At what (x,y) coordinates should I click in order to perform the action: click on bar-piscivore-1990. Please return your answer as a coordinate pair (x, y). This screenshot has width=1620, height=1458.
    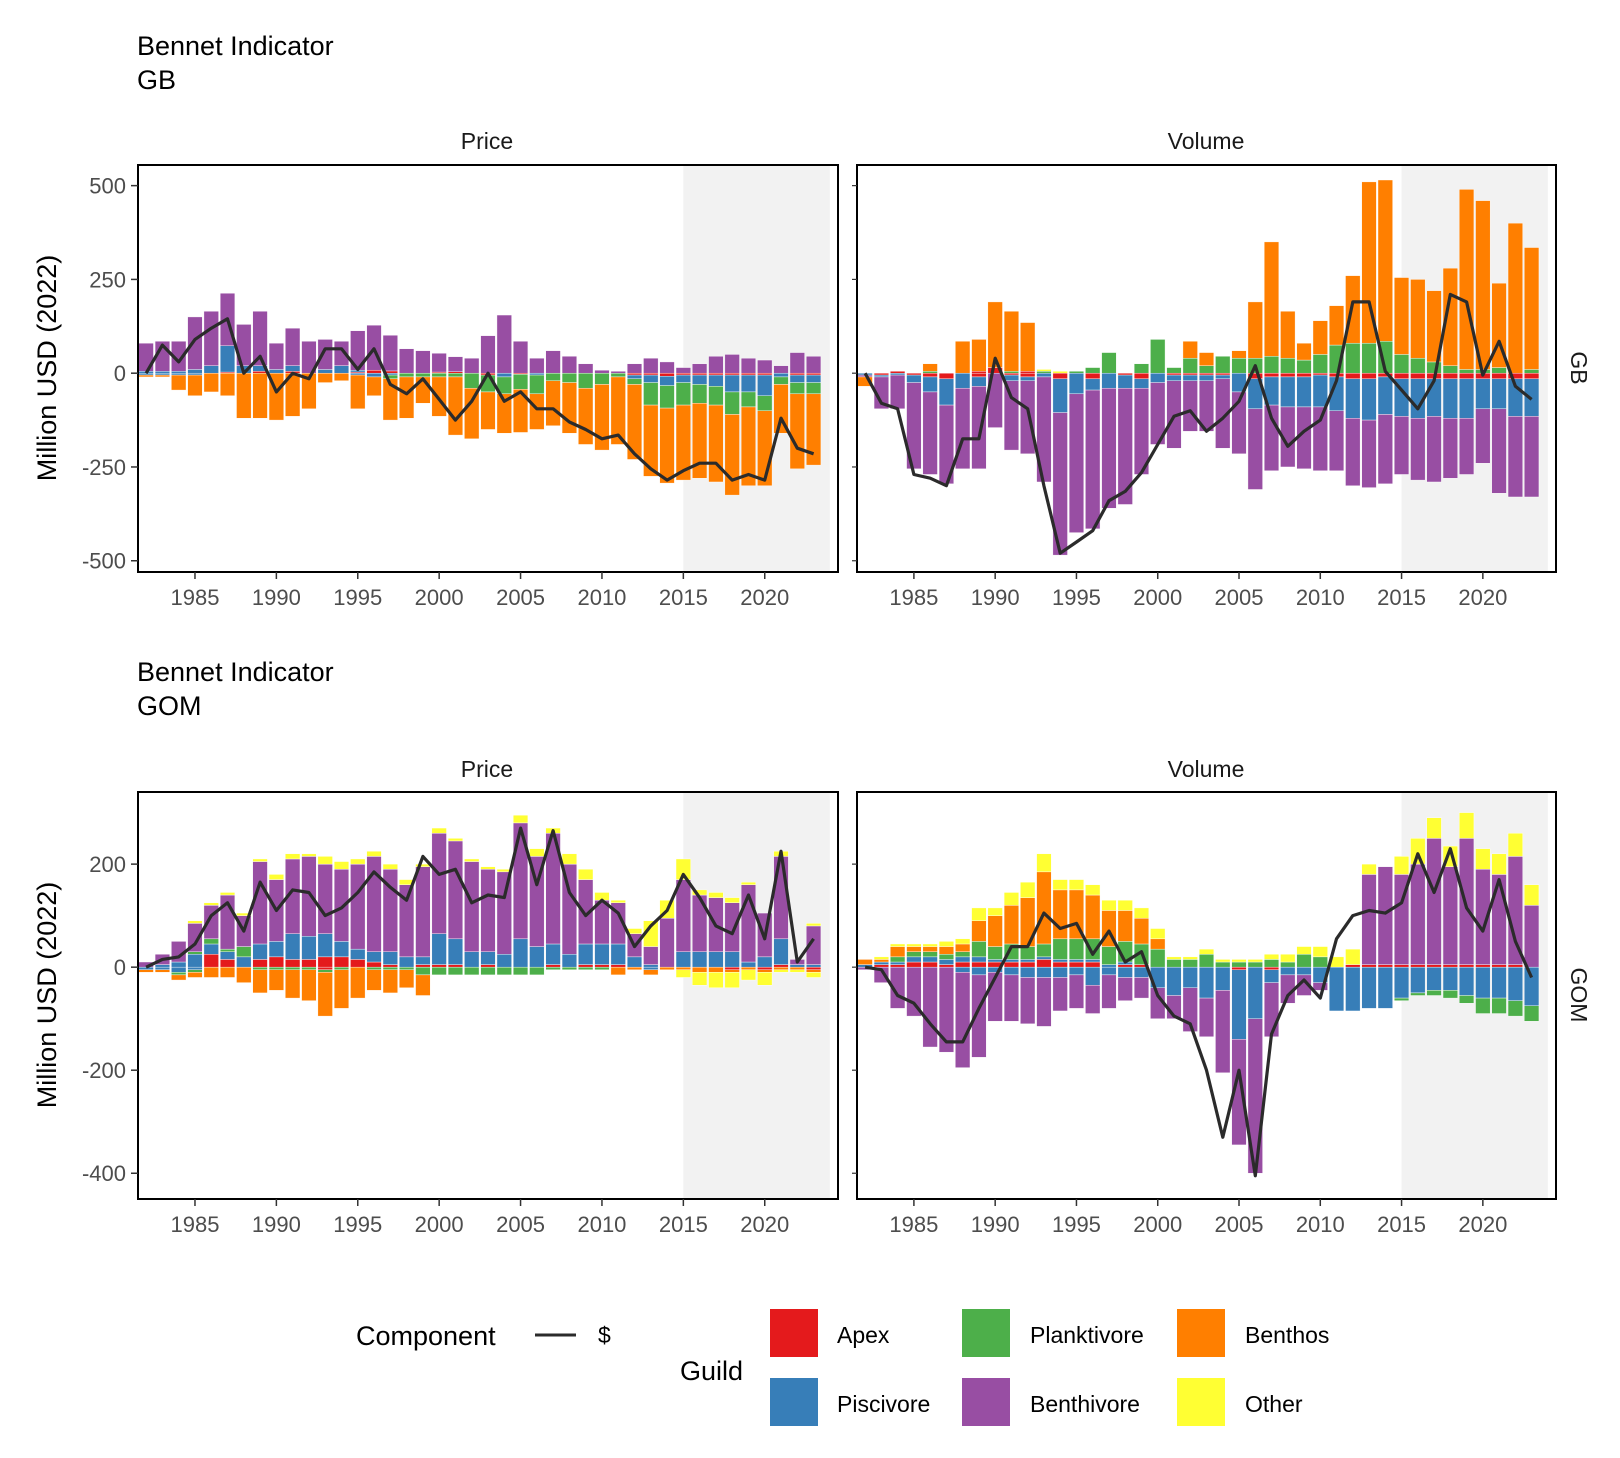
    Looking at the image, I should click on (995, 961).